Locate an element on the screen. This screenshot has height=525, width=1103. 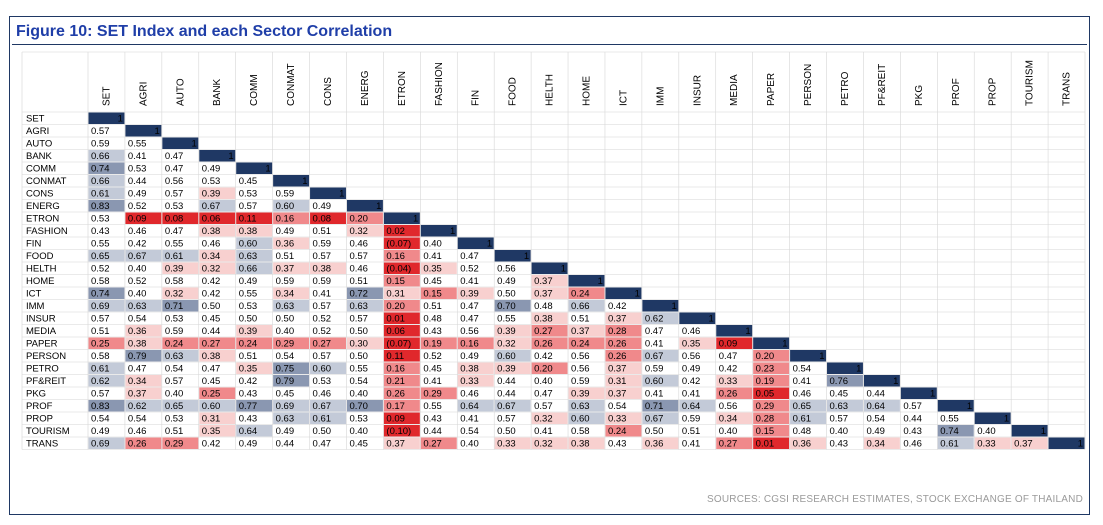
cell-label: 0.61 is located at coordinates (100, 194).